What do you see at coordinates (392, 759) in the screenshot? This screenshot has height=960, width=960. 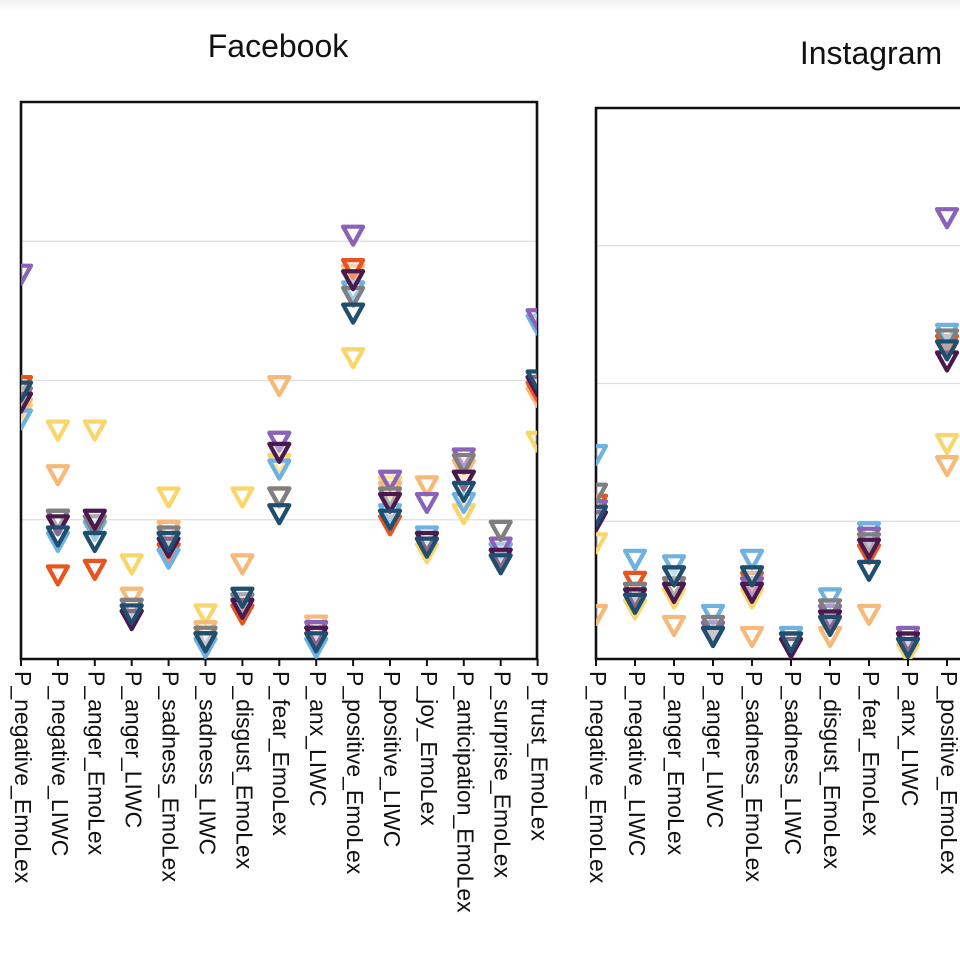 I see `x-tick-label: P_positive_LIWC` at bounding box center [392, 759].